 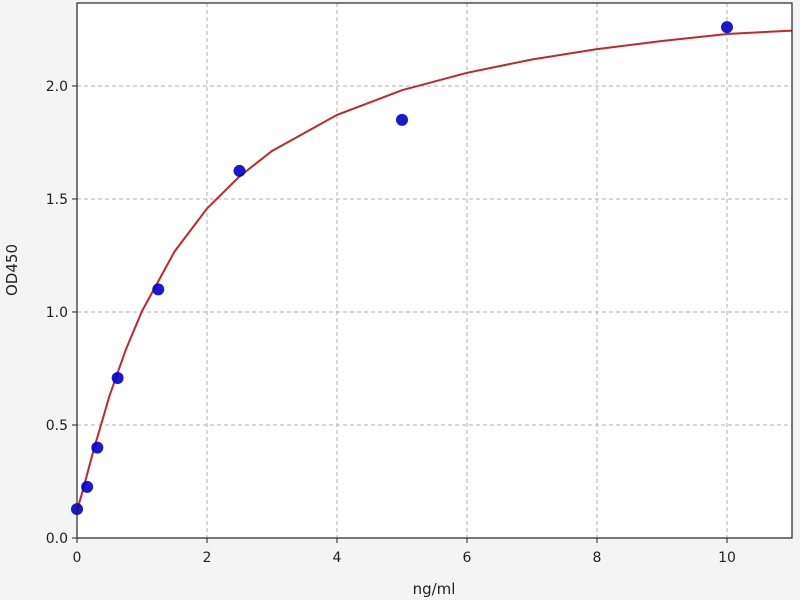 What do you see at coordinates (207, 558) in the screenshot?
I see `x-tick-label: 2` at bounding box center [207, 558].